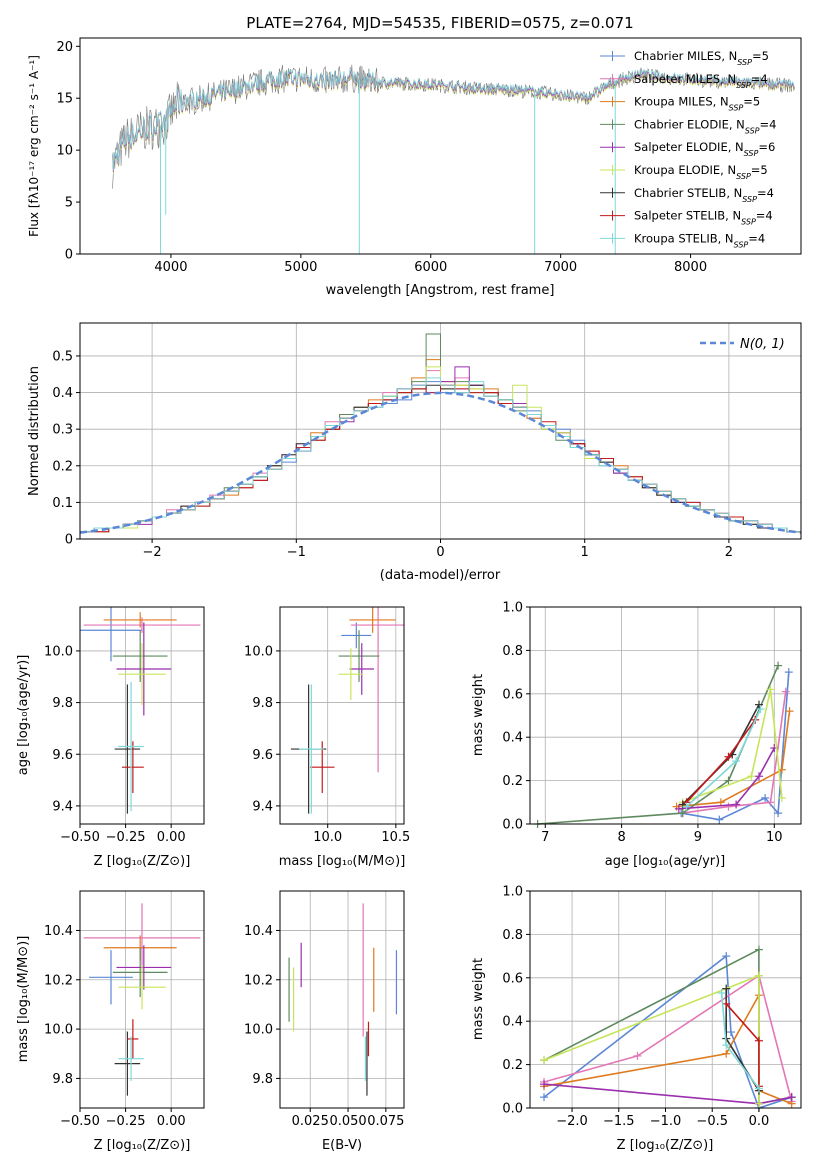 This screenshot has width=819, height=1170. Describe the element at coordinates (342, 1145) in the screenshot. I see `mass-vs-ebv-xlabel: E(B-V)` at that location.